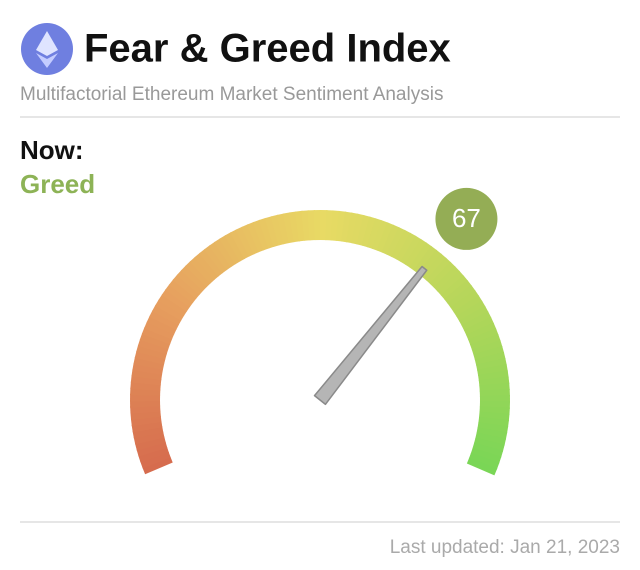 The height and width of the screenshot is (570, 640). What do you see at coordinates (57, 184) in the screenshot?
I see `status-label: Greed` at bounding box center [57, 184].